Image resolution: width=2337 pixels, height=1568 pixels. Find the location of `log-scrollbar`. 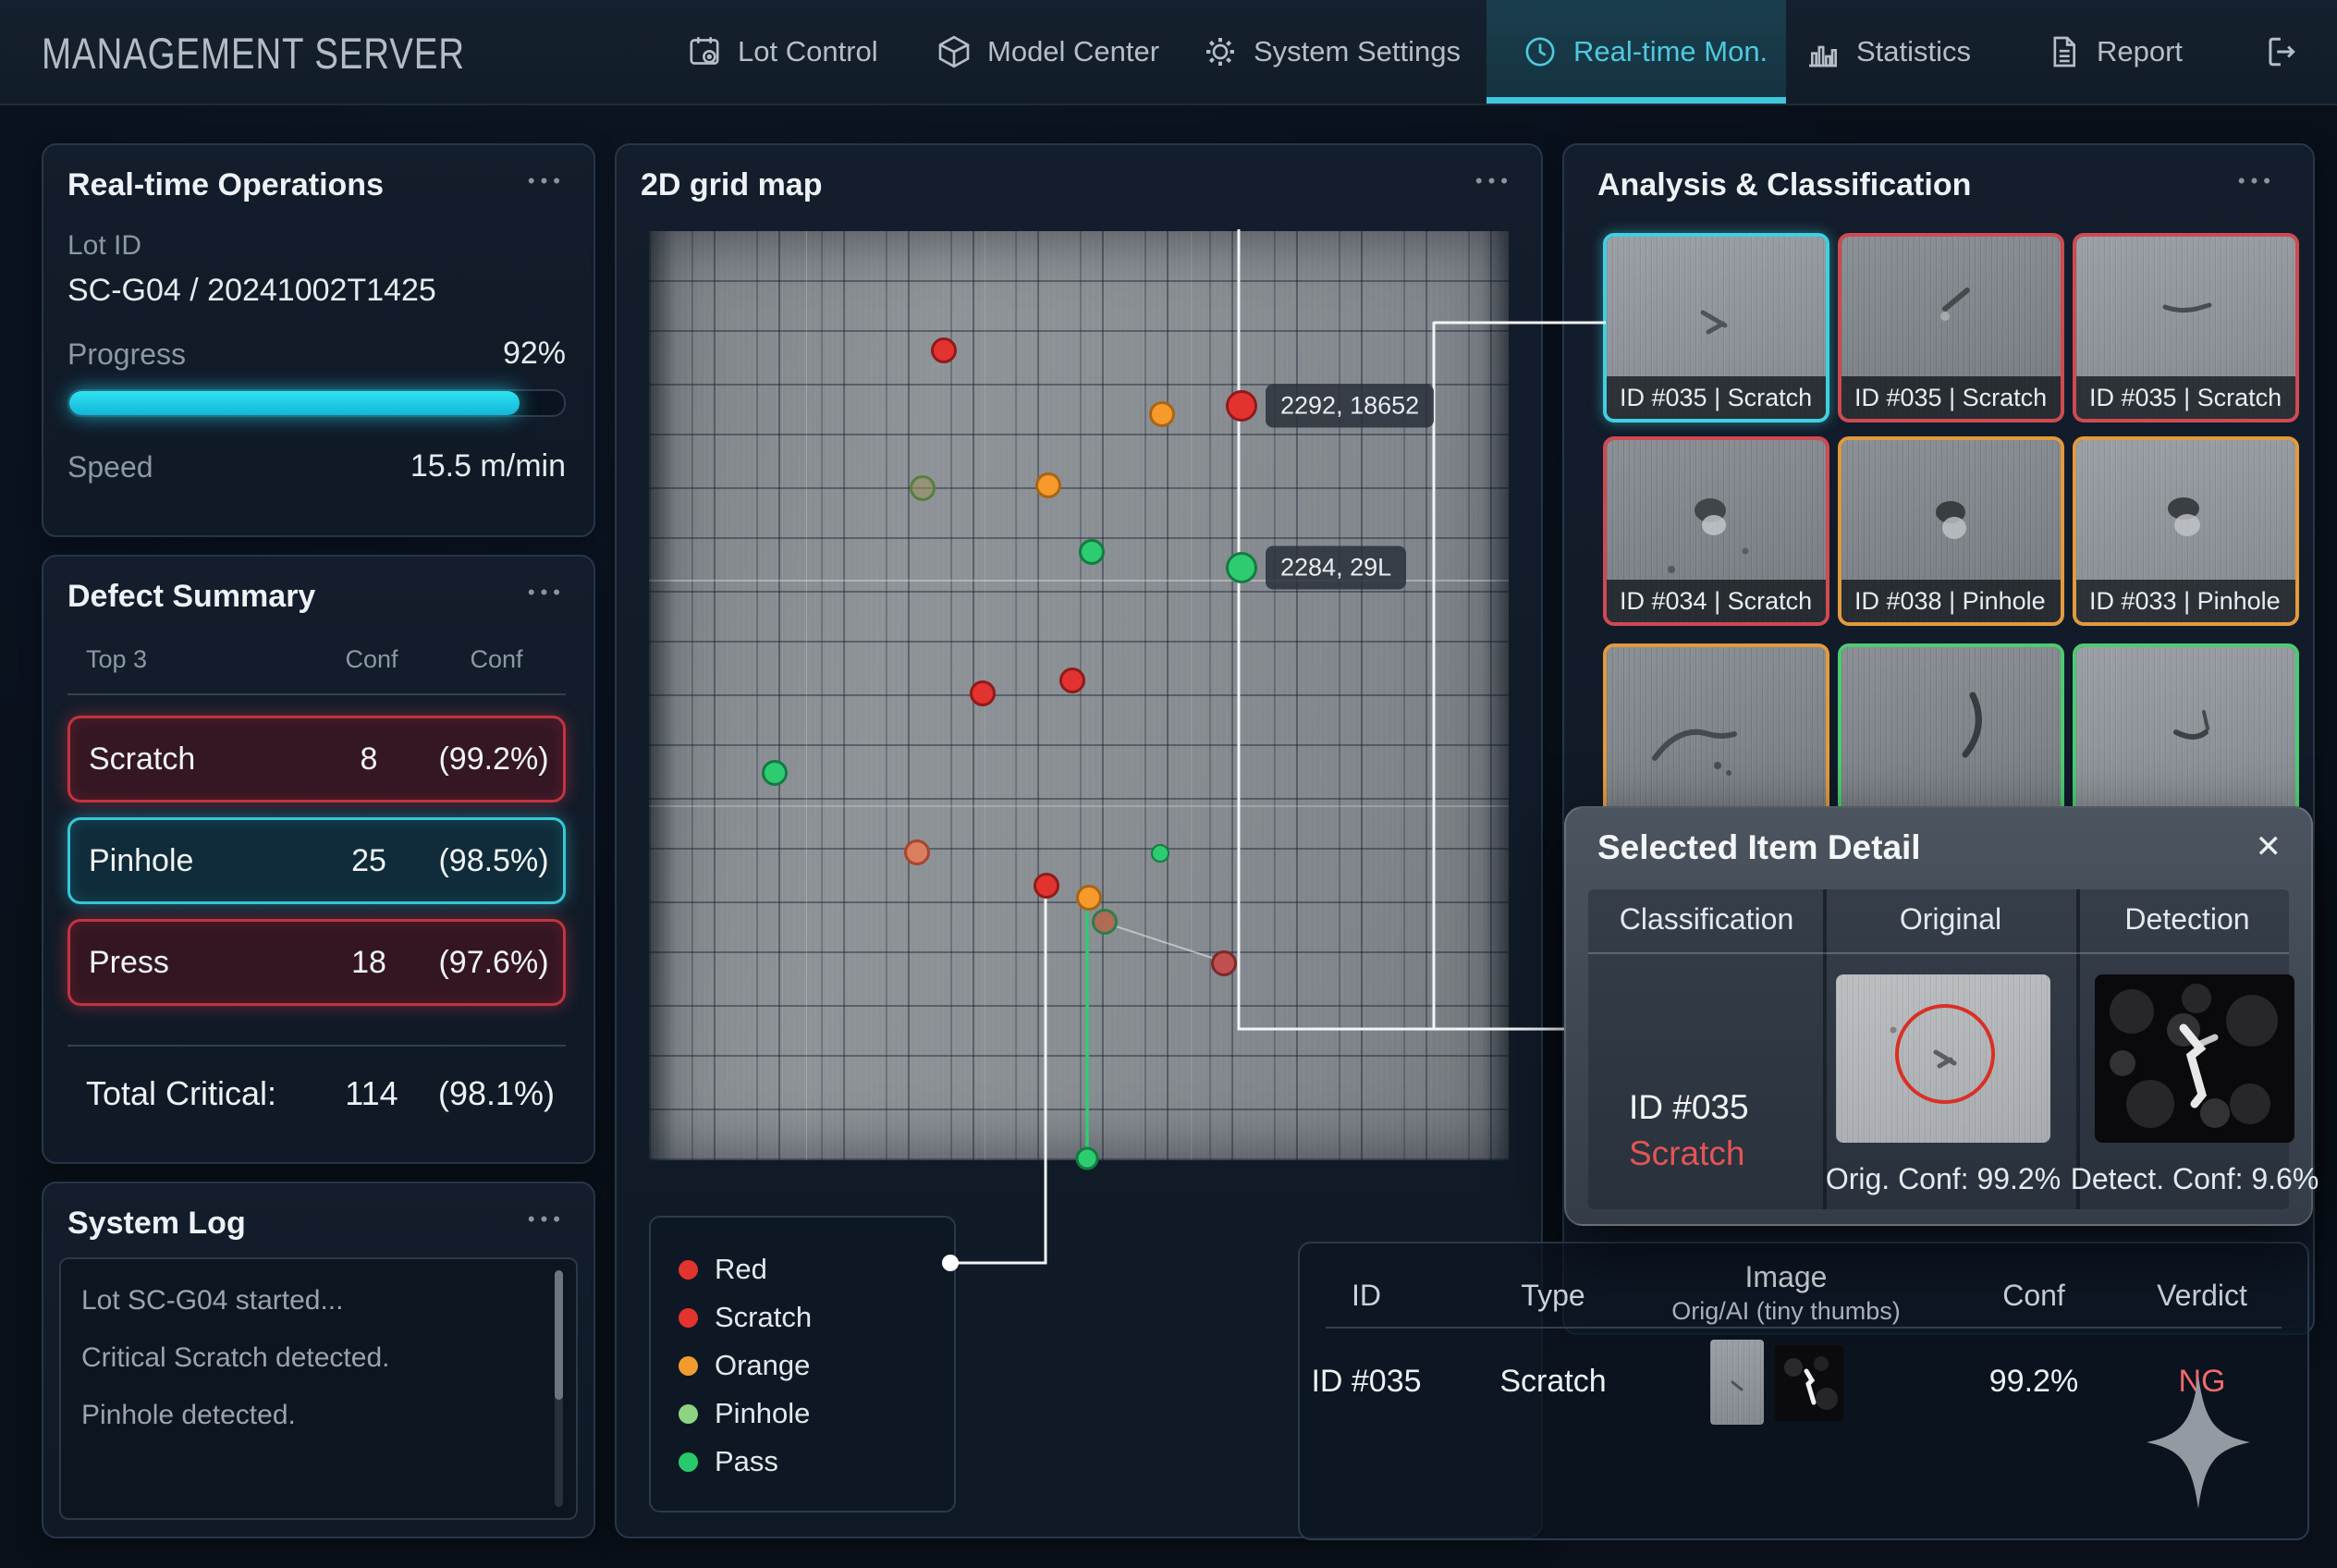

log-scrollbar is located at coordinates (559, 1389).